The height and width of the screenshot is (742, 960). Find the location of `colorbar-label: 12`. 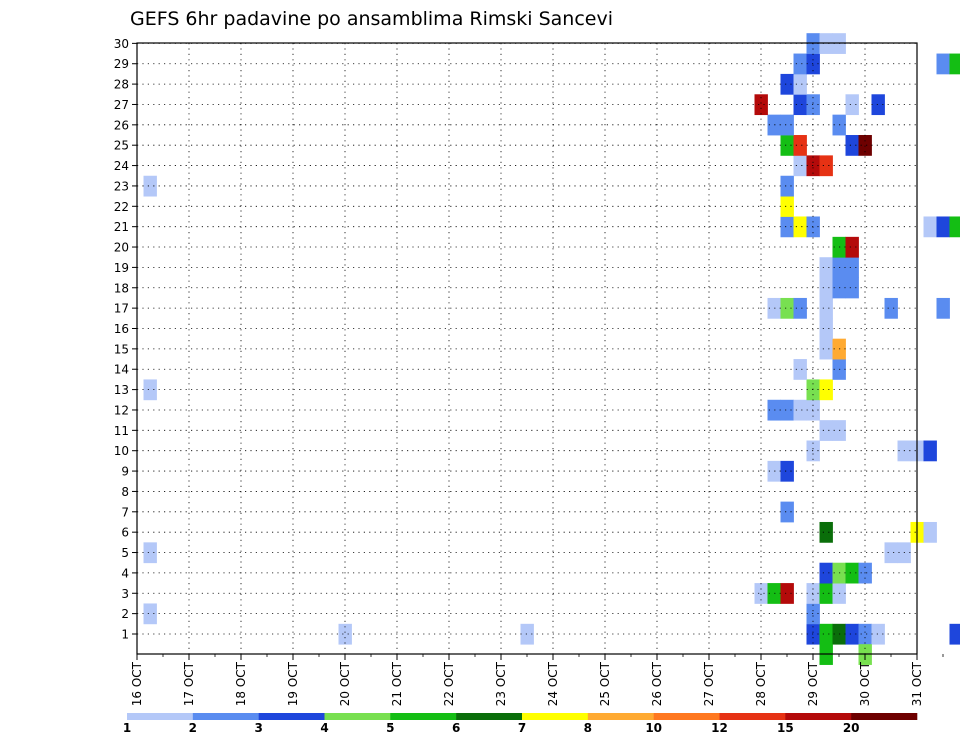

colorbar-label: 12 is located at coordinates (719, 728).